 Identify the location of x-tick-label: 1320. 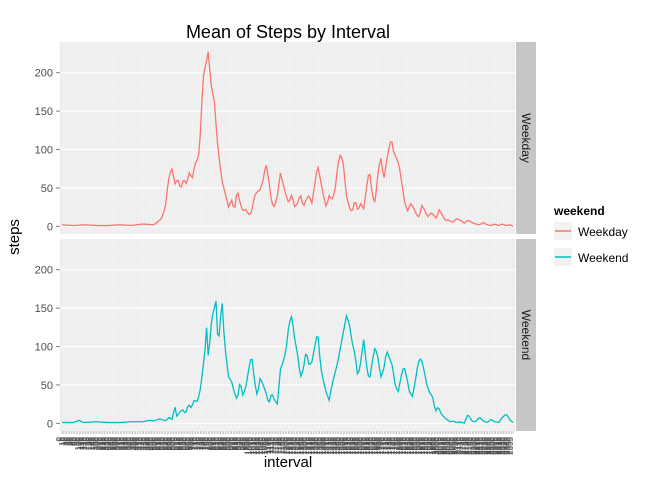
(310, 445).